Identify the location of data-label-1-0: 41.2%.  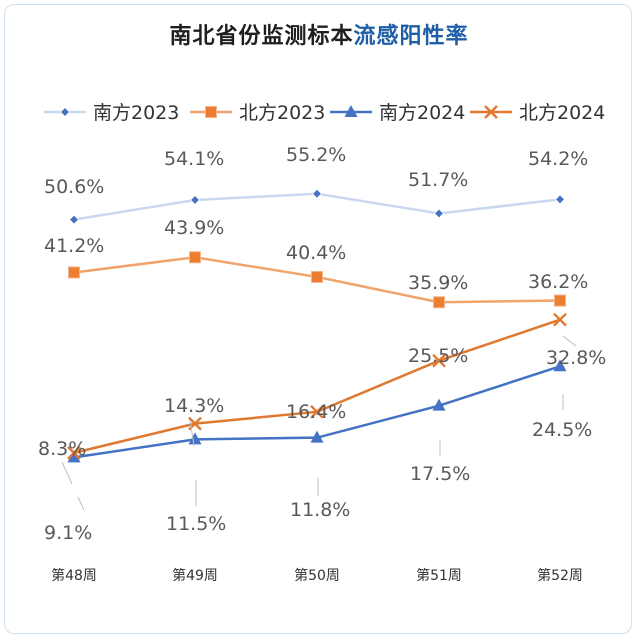
(74, 246).